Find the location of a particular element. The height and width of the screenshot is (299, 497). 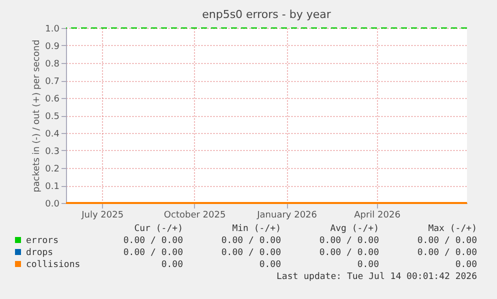

legend-label: collisions is located at coordinates (53, 265).